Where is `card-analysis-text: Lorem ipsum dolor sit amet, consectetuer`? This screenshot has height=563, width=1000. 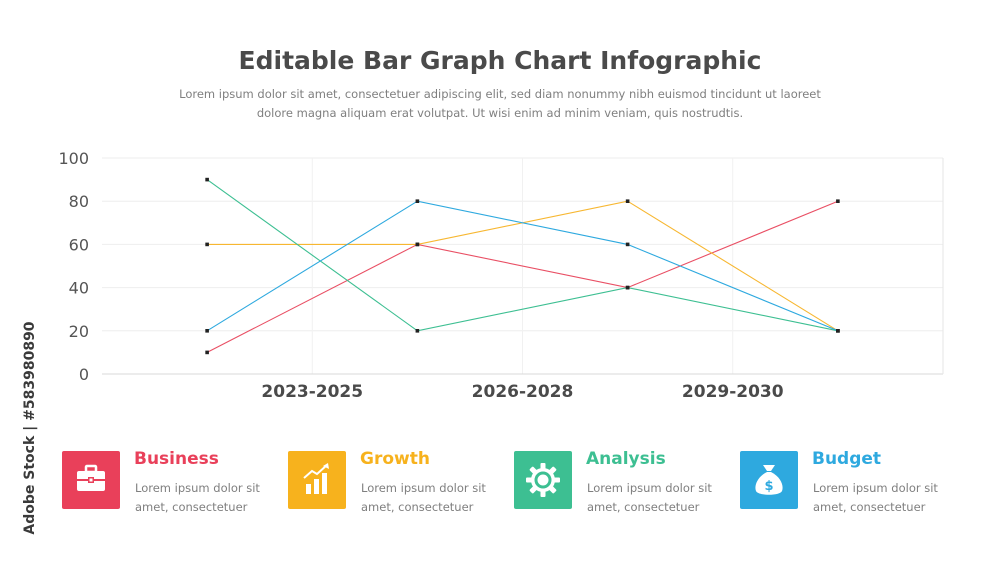
card-analysis-text: Lorem ipsum dolor sit amet, consectetuer is located at coordinates (649, 497).